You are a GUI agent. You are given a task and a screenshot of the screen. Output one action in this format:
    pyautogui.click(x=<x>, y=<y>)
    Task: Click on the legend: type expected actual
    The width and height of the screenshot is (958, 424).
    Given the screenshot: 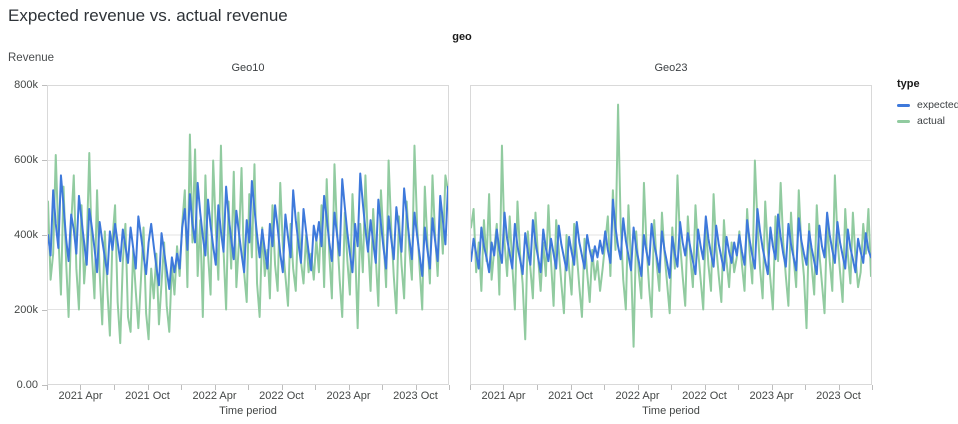 What is the action you would take?
    pyautogui.click(x=927, y=103)
    